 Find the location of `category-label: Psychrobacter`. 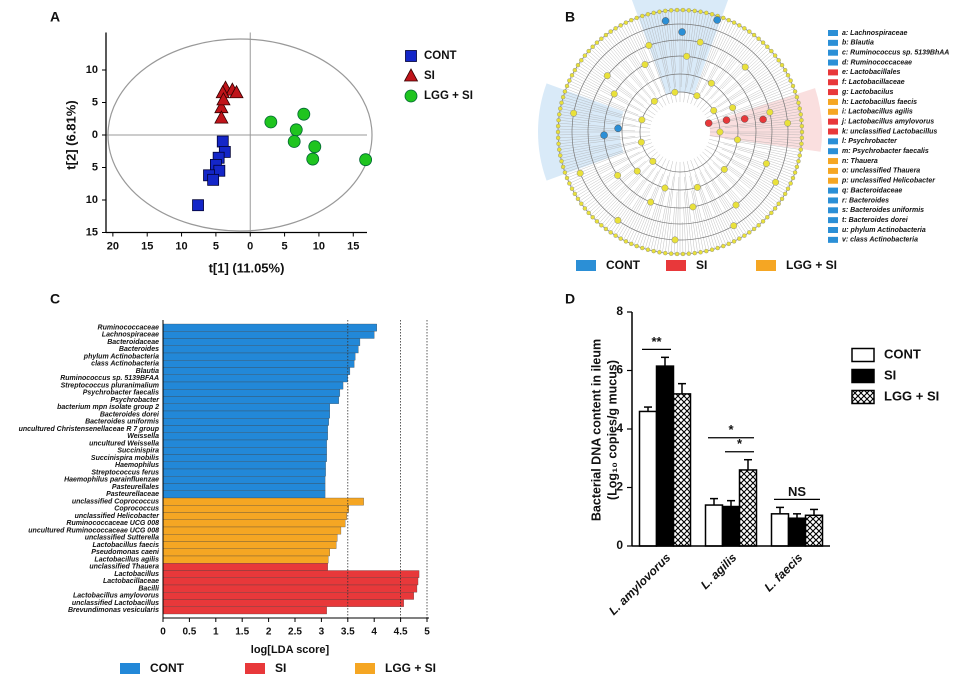

category-label: Psychrobacter is located at coordinates (135, 400).